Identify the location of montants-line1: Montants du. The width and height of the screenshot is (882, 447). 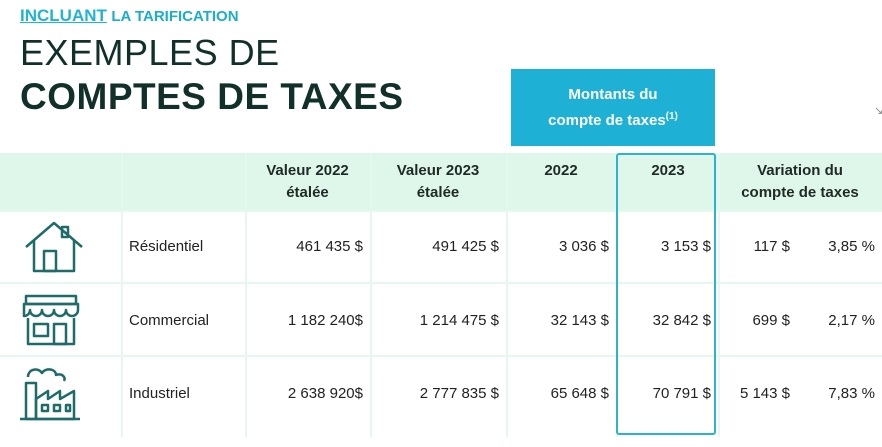
(613, 94).